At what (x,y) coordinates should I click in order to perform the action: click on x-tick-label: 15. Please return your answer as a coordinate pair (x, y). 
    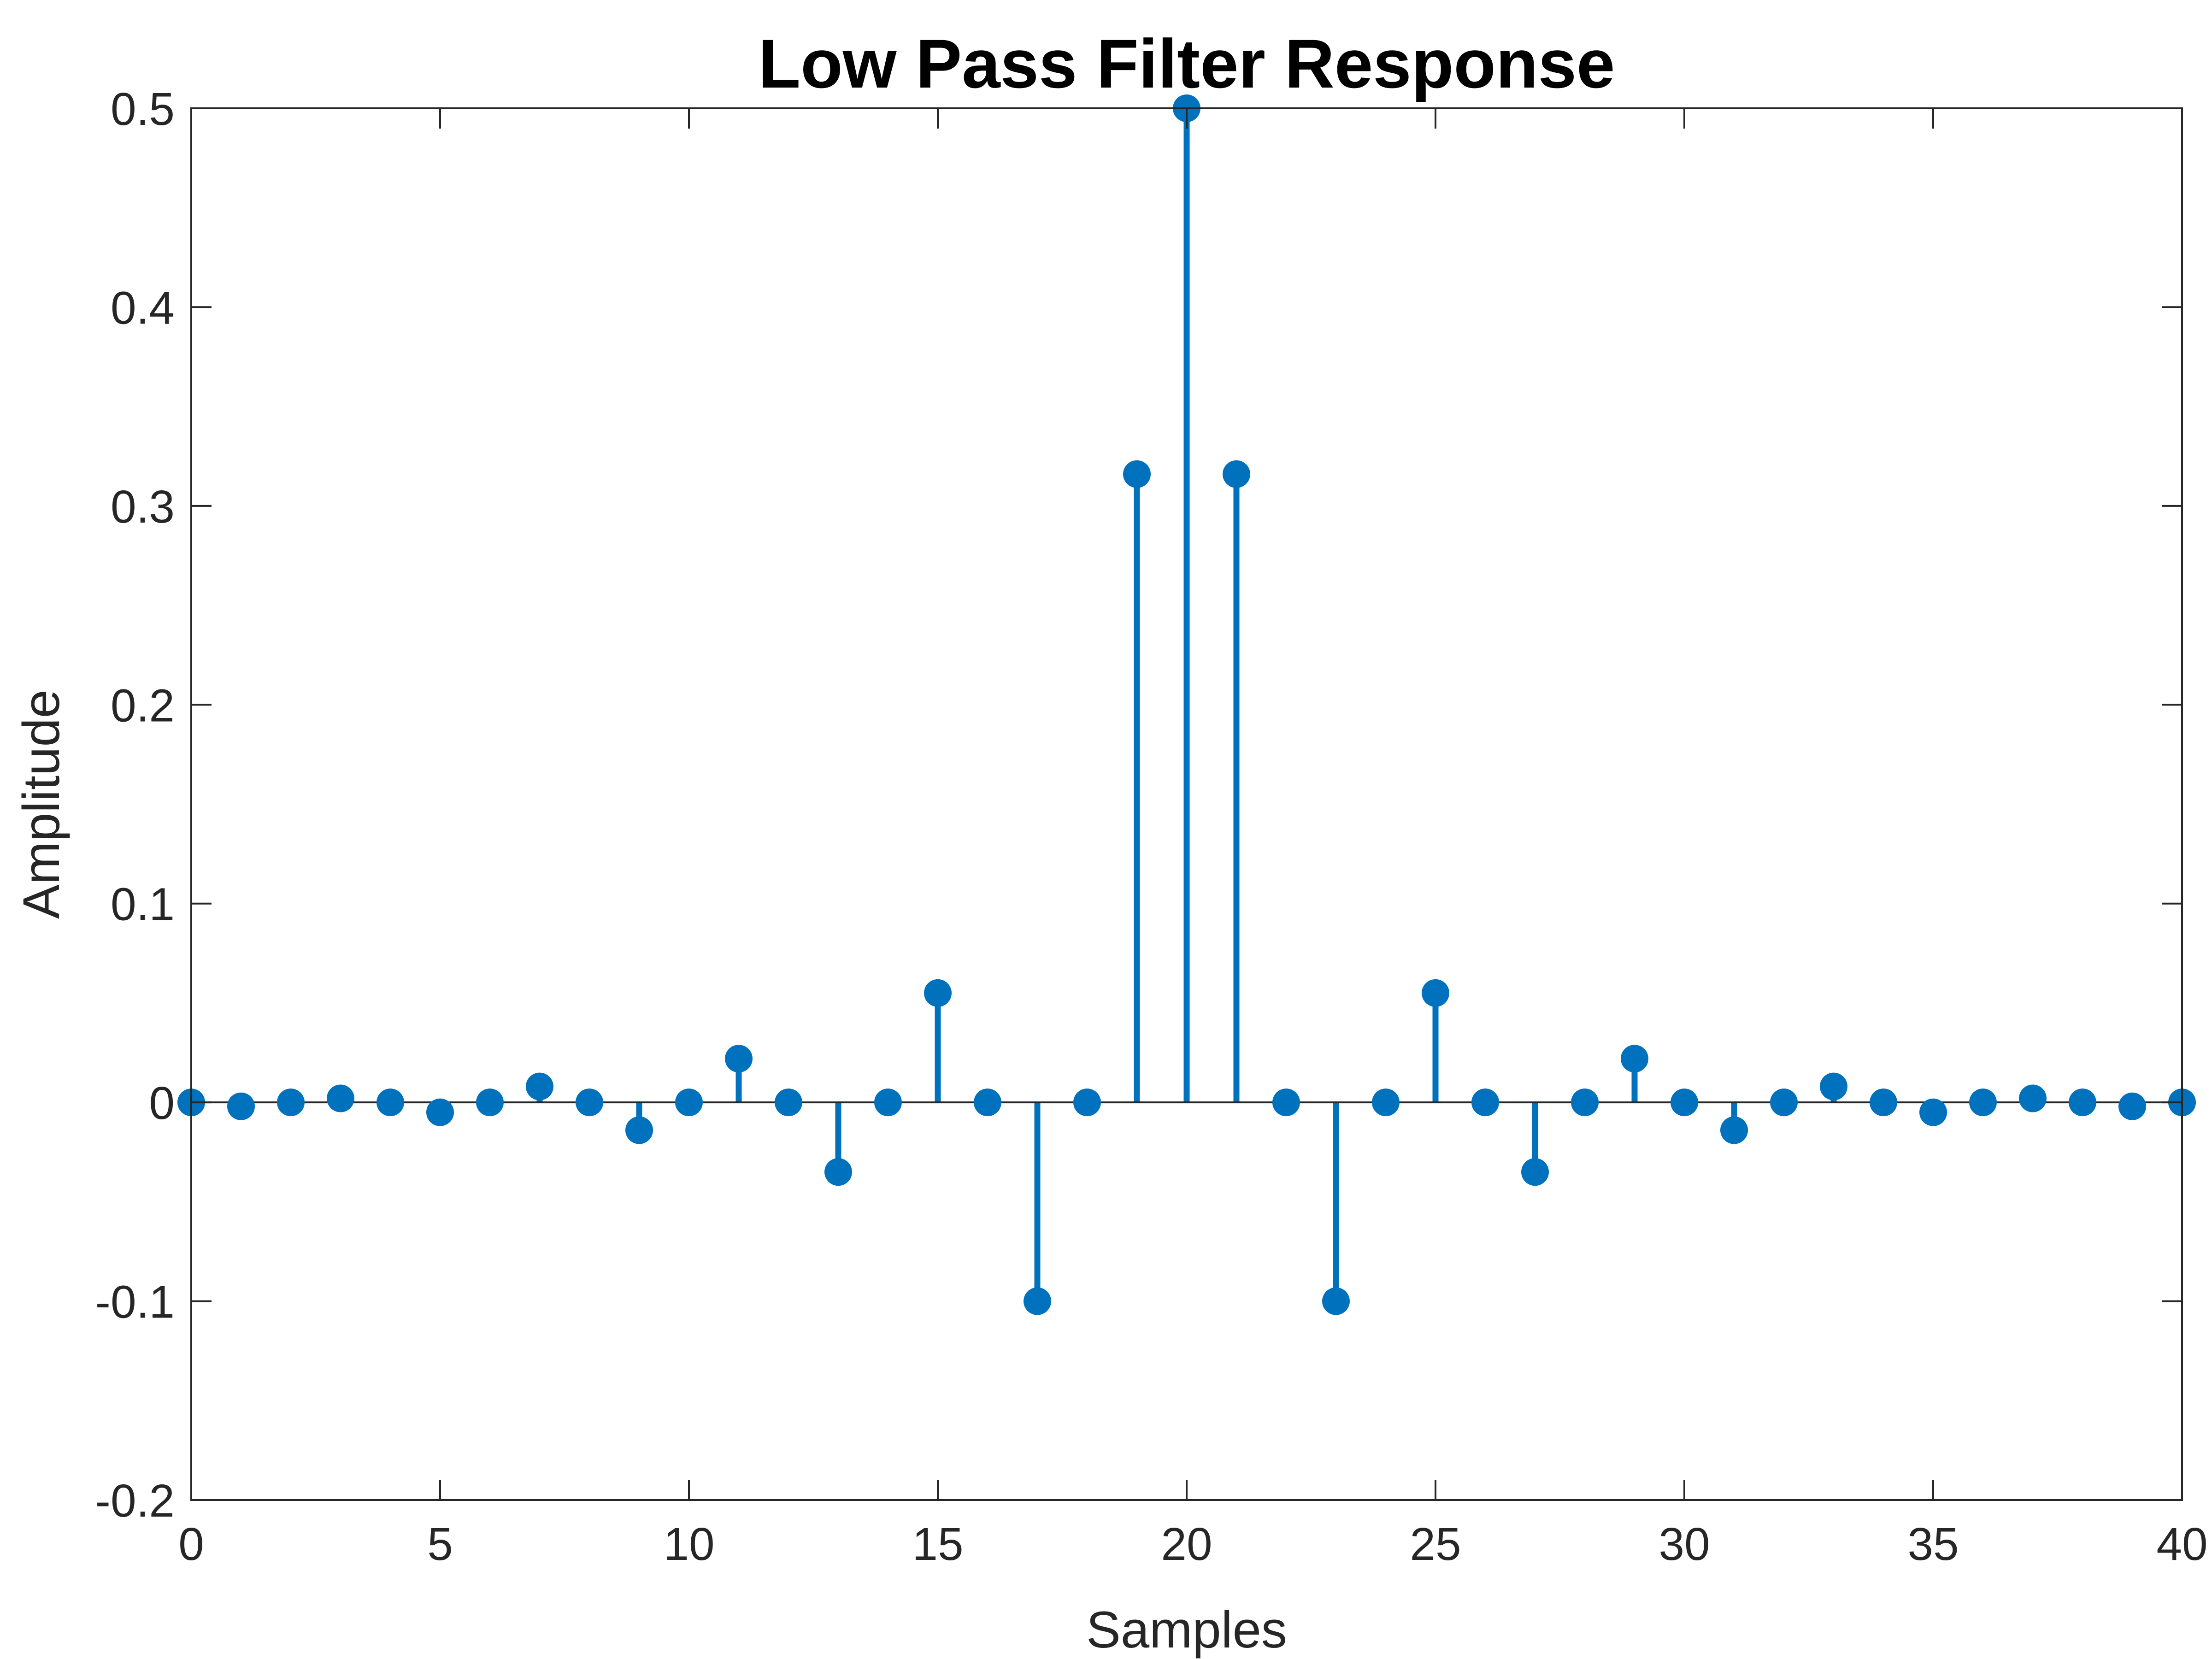
    Looking at the image, I should click on (937, 1544).